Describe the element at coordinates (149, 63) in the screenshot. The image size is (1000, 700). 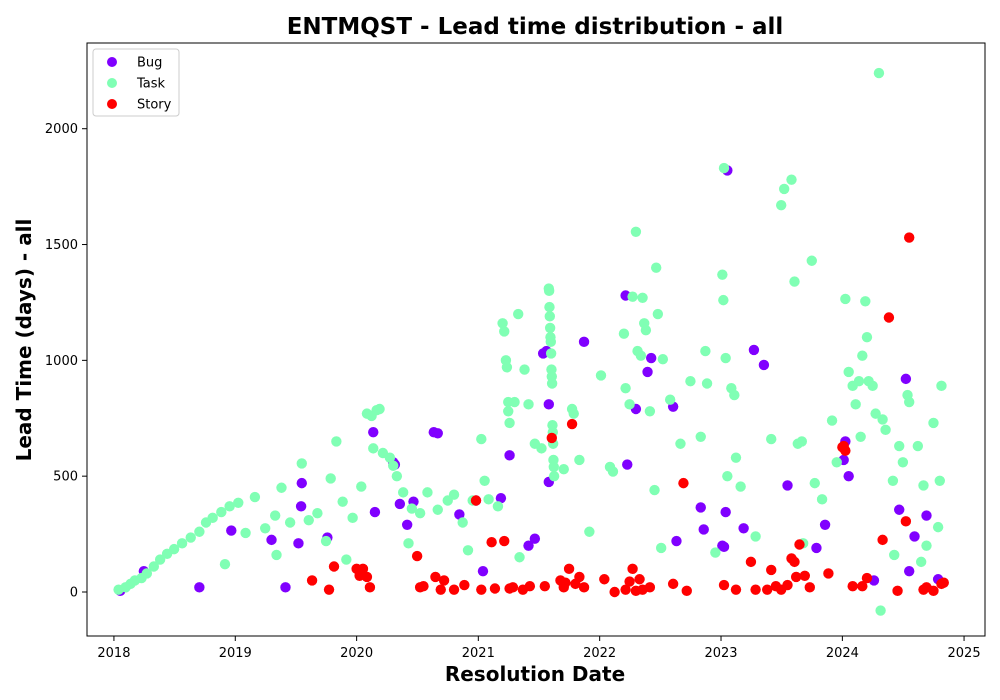
I see `legend-label-bug: Bug` at that location.